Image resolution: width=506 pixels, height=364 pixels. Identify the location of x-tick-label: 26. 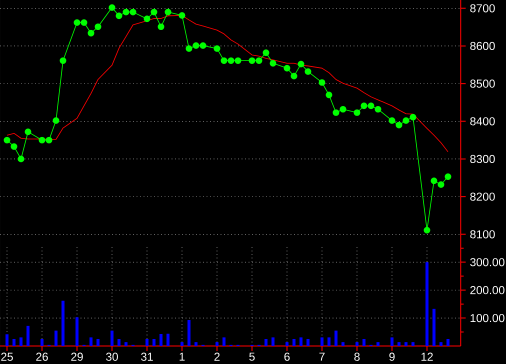
(42, 356).